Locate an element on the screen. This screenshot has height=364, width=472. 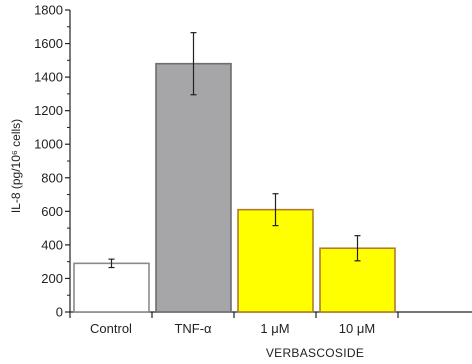
x-axis is located at coordinates (270, 314).